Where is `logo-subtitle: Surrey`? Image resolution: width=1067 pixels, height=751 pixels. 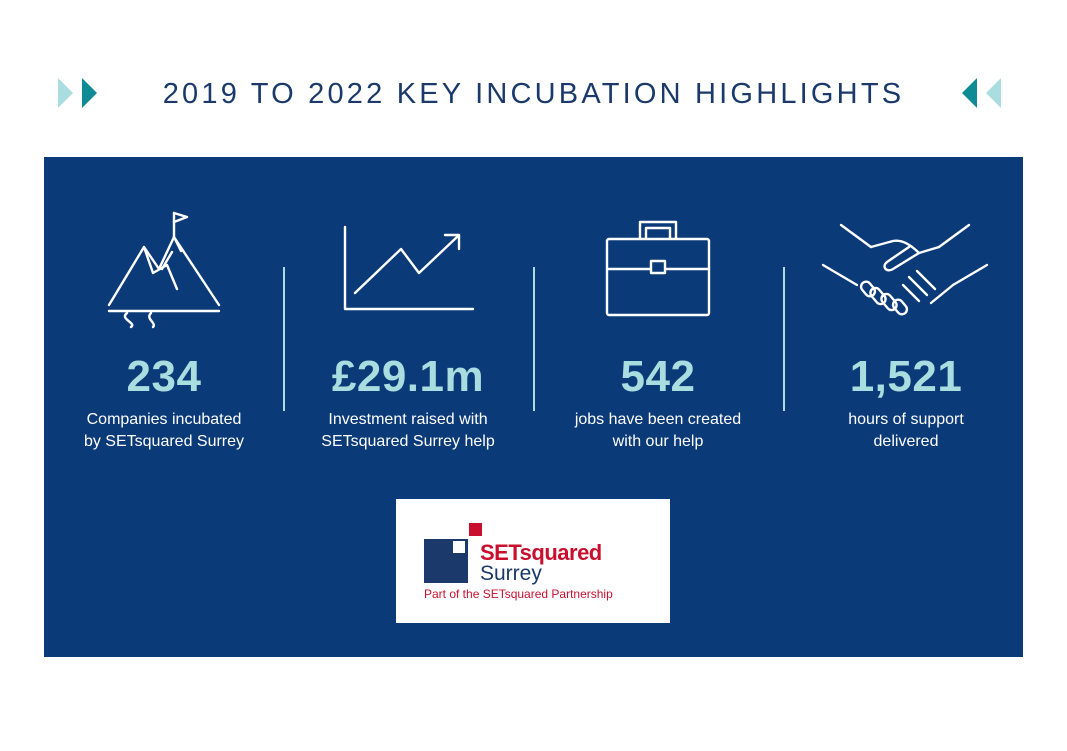
logo-subtitle: Surrey is located at coordinates (511, 573).